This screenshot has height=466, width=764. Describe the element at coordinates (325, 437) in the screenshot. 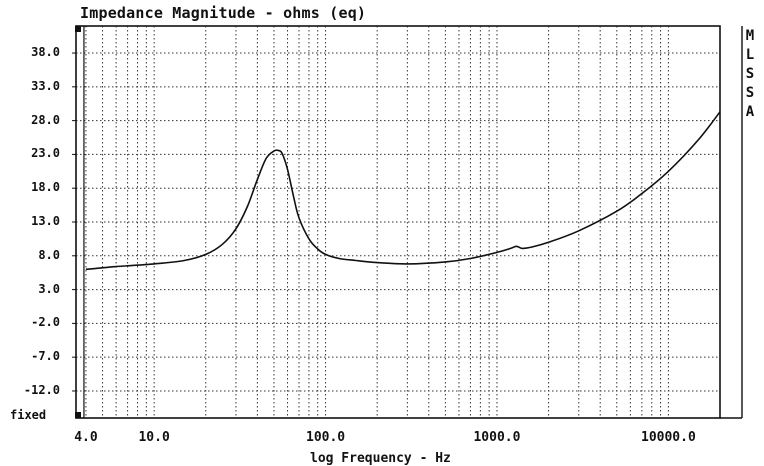

I see `x-tick-label: 100.0` at that location.